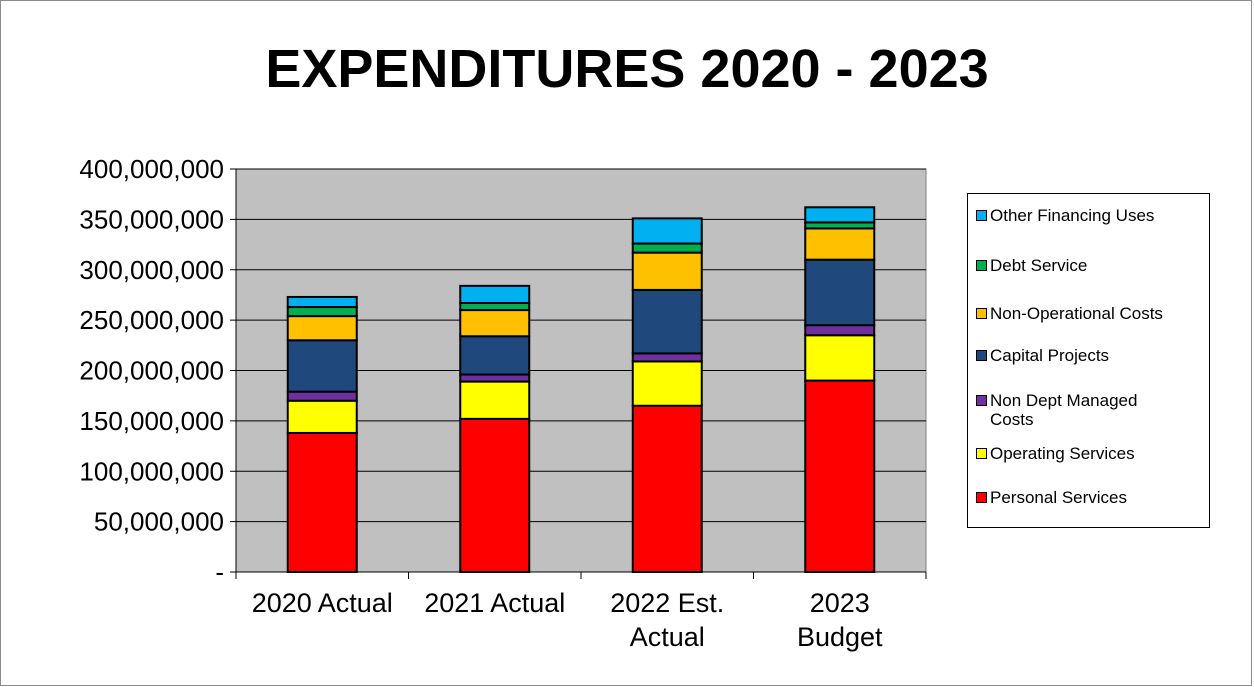 This screenshot has height=687, width=1254. Describe the element at coordinates (151, 421) in the screenshot. I see `y-tick-label: 150,000,000` at that location.